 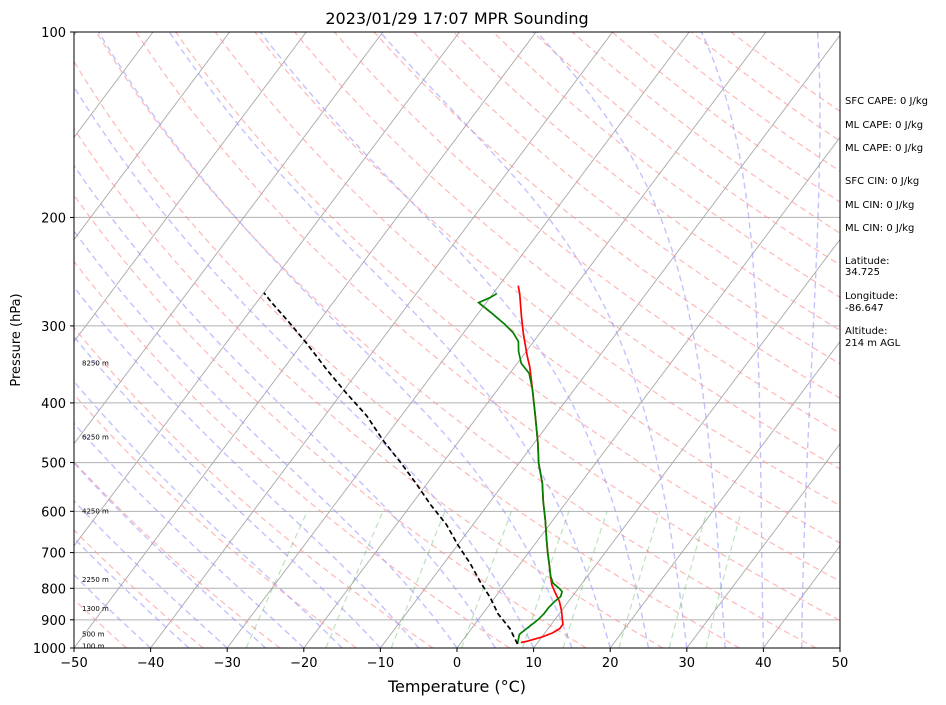 What do you see at coordinates (456, 18) in the screenshot?
I see `chart-title: 2023/01/29 17:07 MPR Sounding` at bounding box center [456, 18].